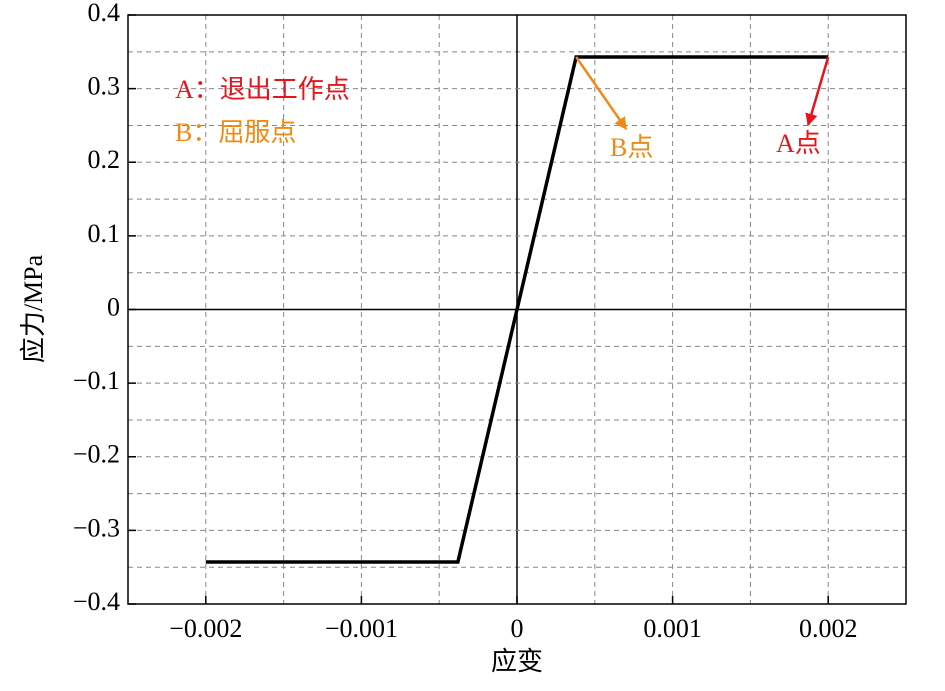  Describe the element at coordinates (104, 233) in the screenshot. I see `y-tick-label: 0.1` at that location.